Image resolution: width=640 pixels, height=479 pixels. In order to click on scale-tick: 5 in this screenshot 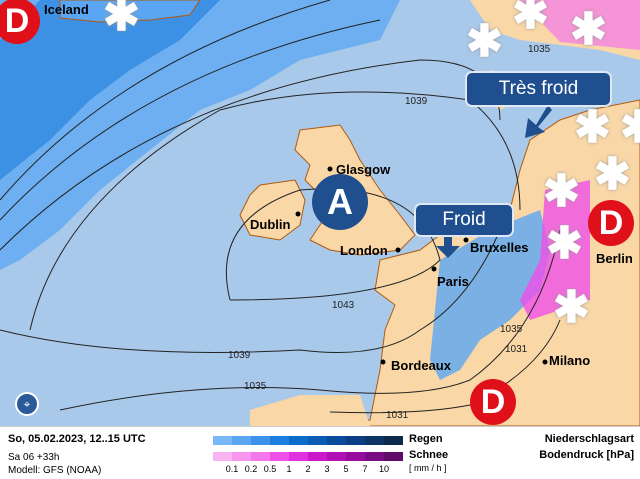, I will do `click(346, 469)`.